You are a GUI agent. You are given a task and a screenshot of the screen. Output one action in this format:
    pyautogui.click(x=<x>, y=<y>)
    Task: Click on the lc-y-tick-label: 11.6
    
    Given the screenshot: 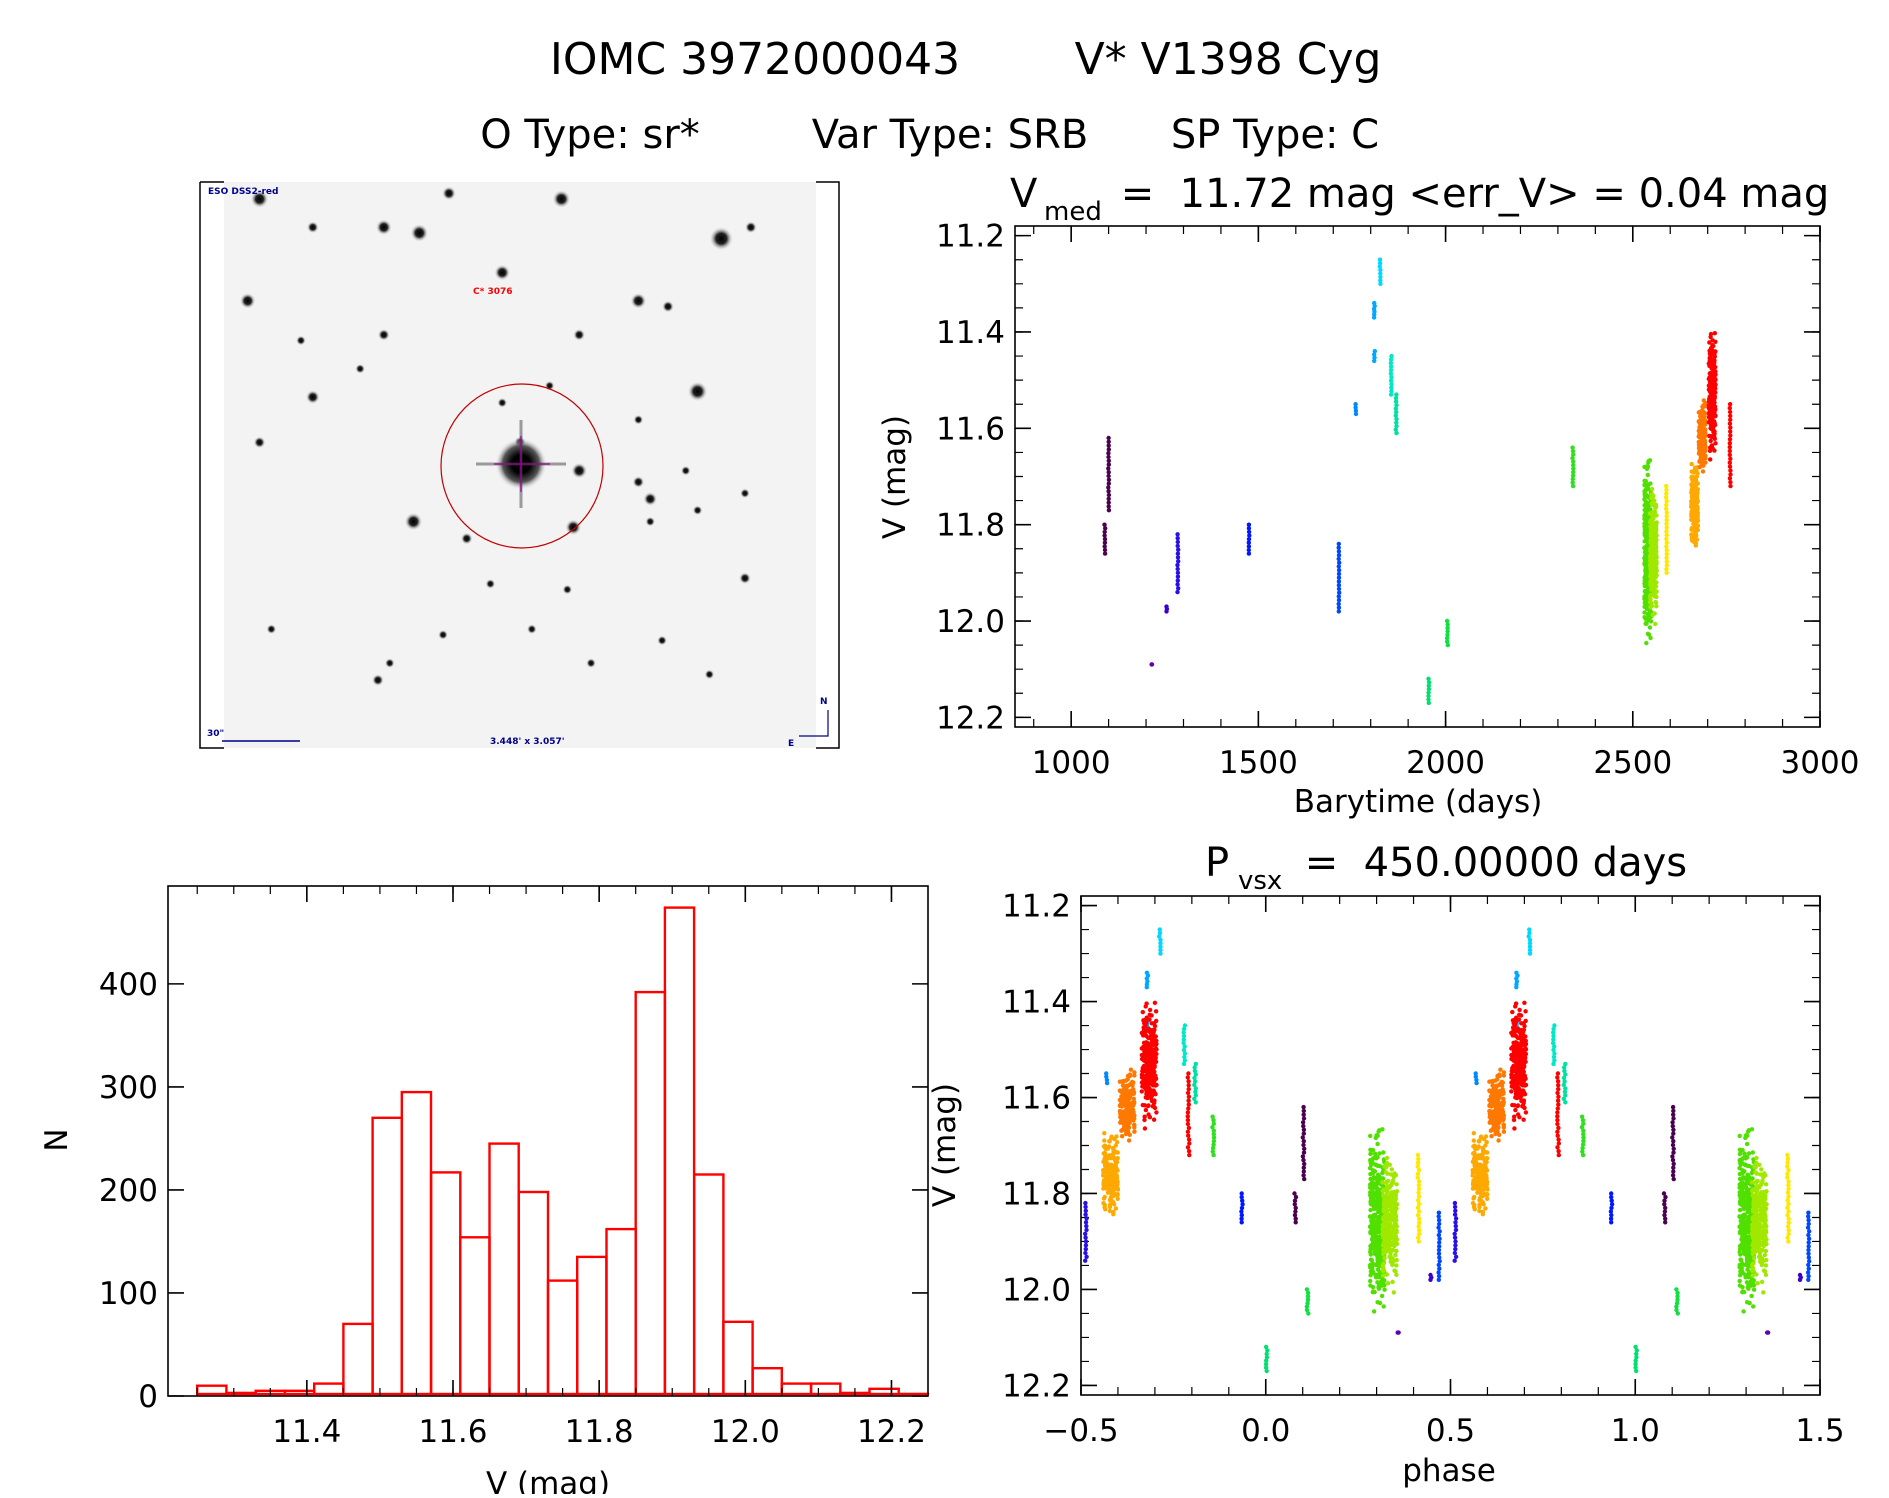 What is the action you would take?
    pyautogui.click(x=970, y=429)
    